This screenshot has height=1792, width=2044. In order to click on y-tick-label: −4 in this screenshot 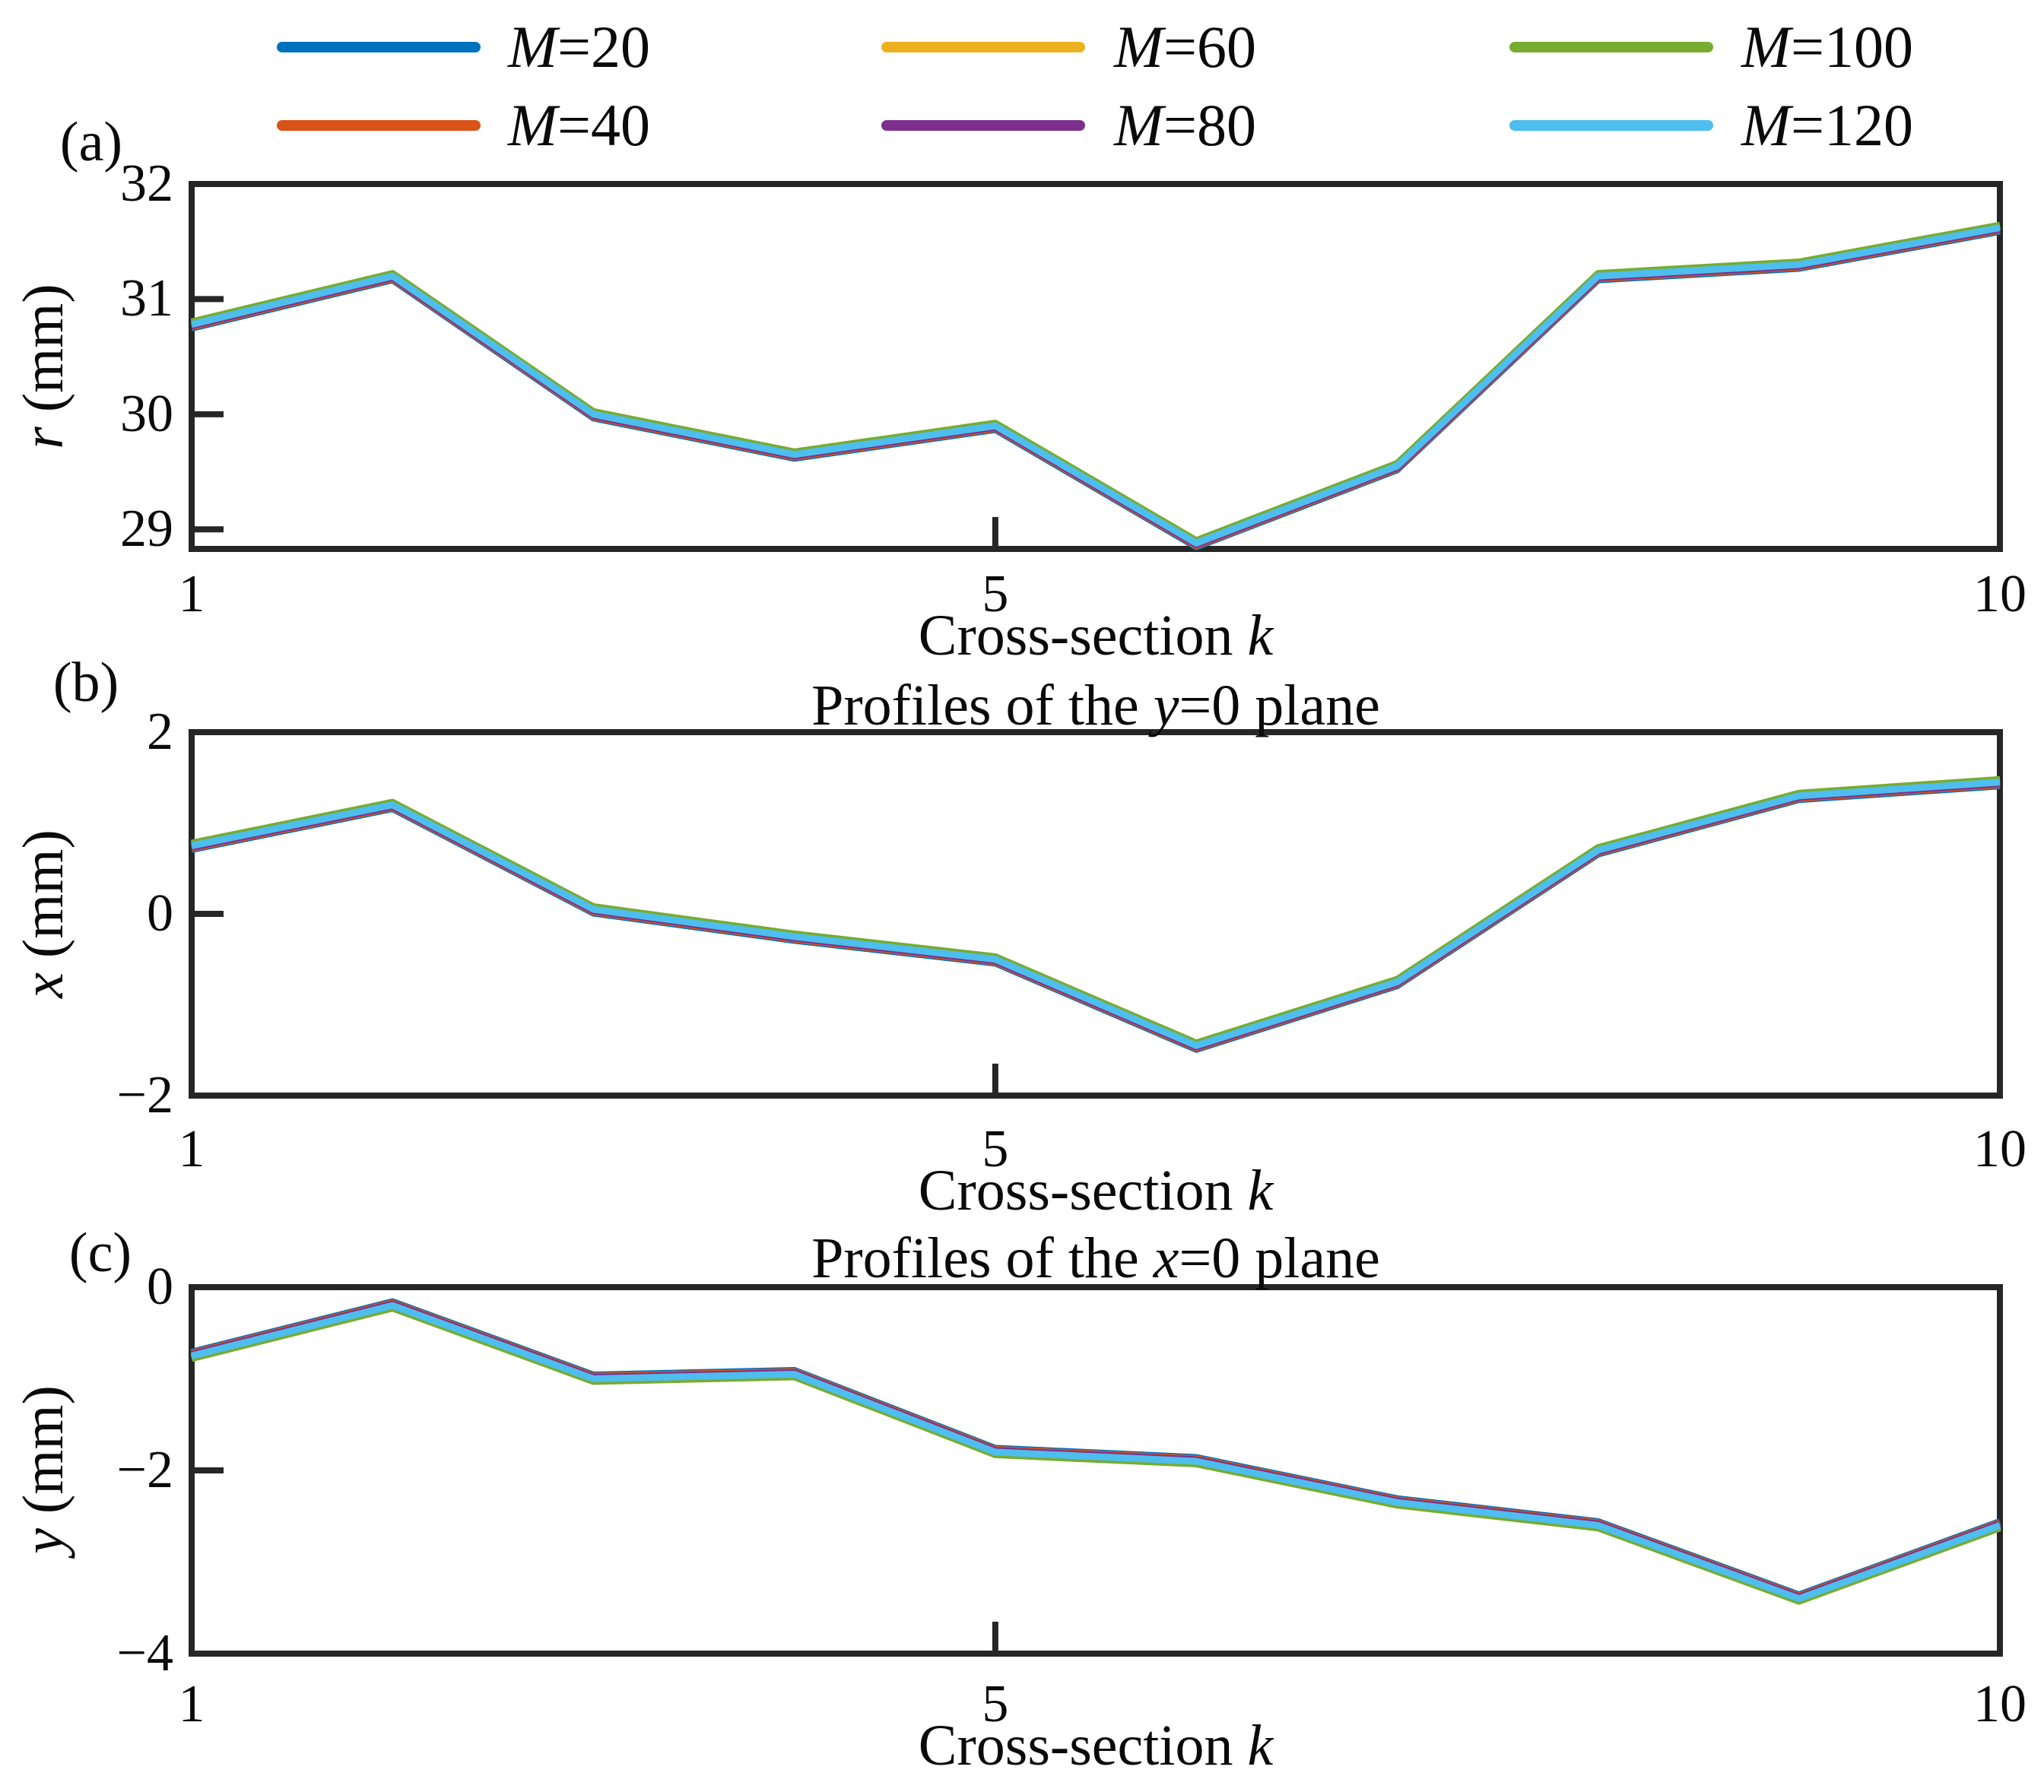, I will do `click(144, 1654)`.